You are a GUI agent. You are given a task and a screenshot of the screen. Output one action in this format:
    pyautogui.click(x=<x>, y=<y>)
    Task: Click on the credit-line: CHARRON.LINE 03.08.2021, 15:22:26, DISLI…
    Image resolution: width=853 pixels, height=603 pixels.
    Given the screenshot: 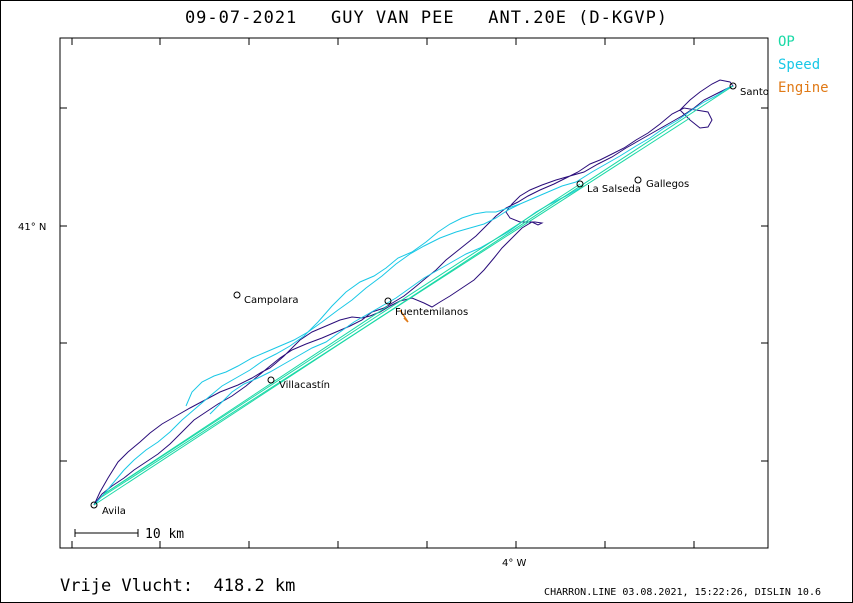 What is the action you would take?
    pyautogui.click(x=682, y=592)
    